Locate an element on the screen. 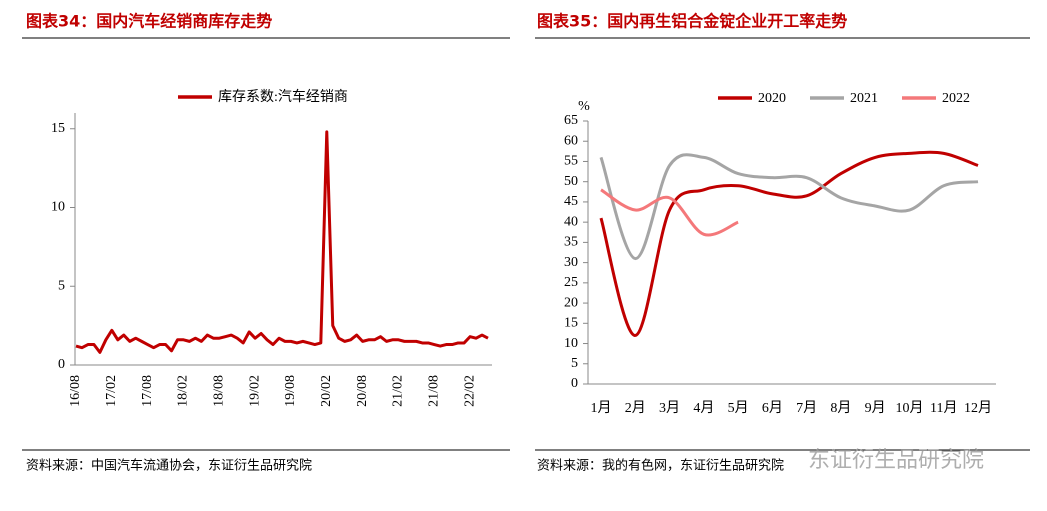 This screenshot has width=1047, height=511. x-tick-label: 17/02 is located at coordinates (111, 391).